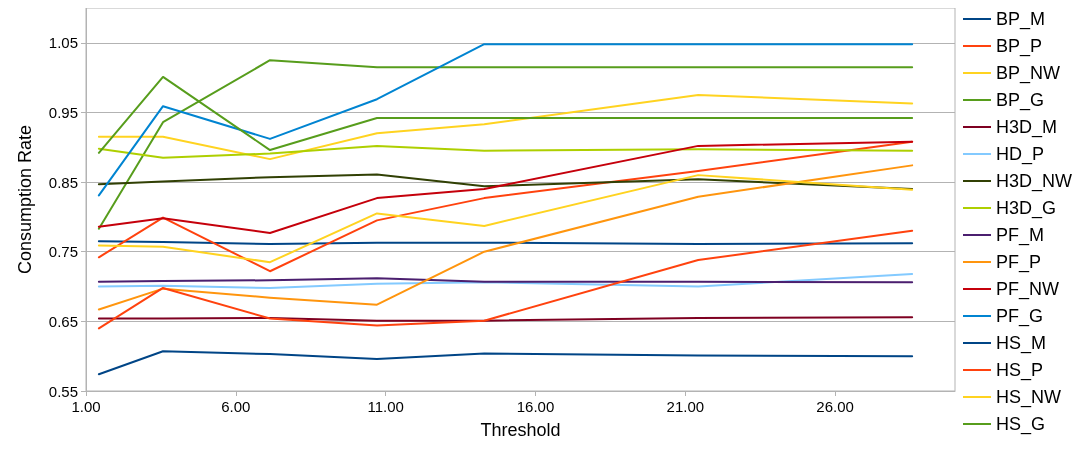 This screenshot has width=1086, height=452. Describe the element at coordinates (1021, 343) in the screenshot. I see `legend-label: HS_M` at that location.